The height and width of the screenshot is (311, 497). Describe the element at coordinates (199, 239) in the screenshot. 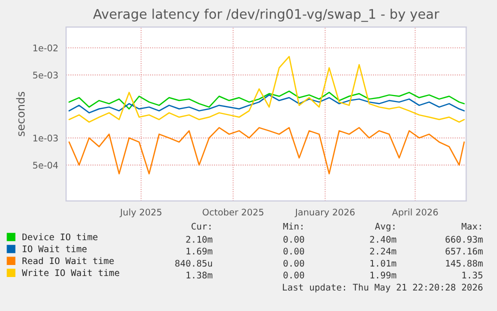

I see `text: 2.10m` at that location.